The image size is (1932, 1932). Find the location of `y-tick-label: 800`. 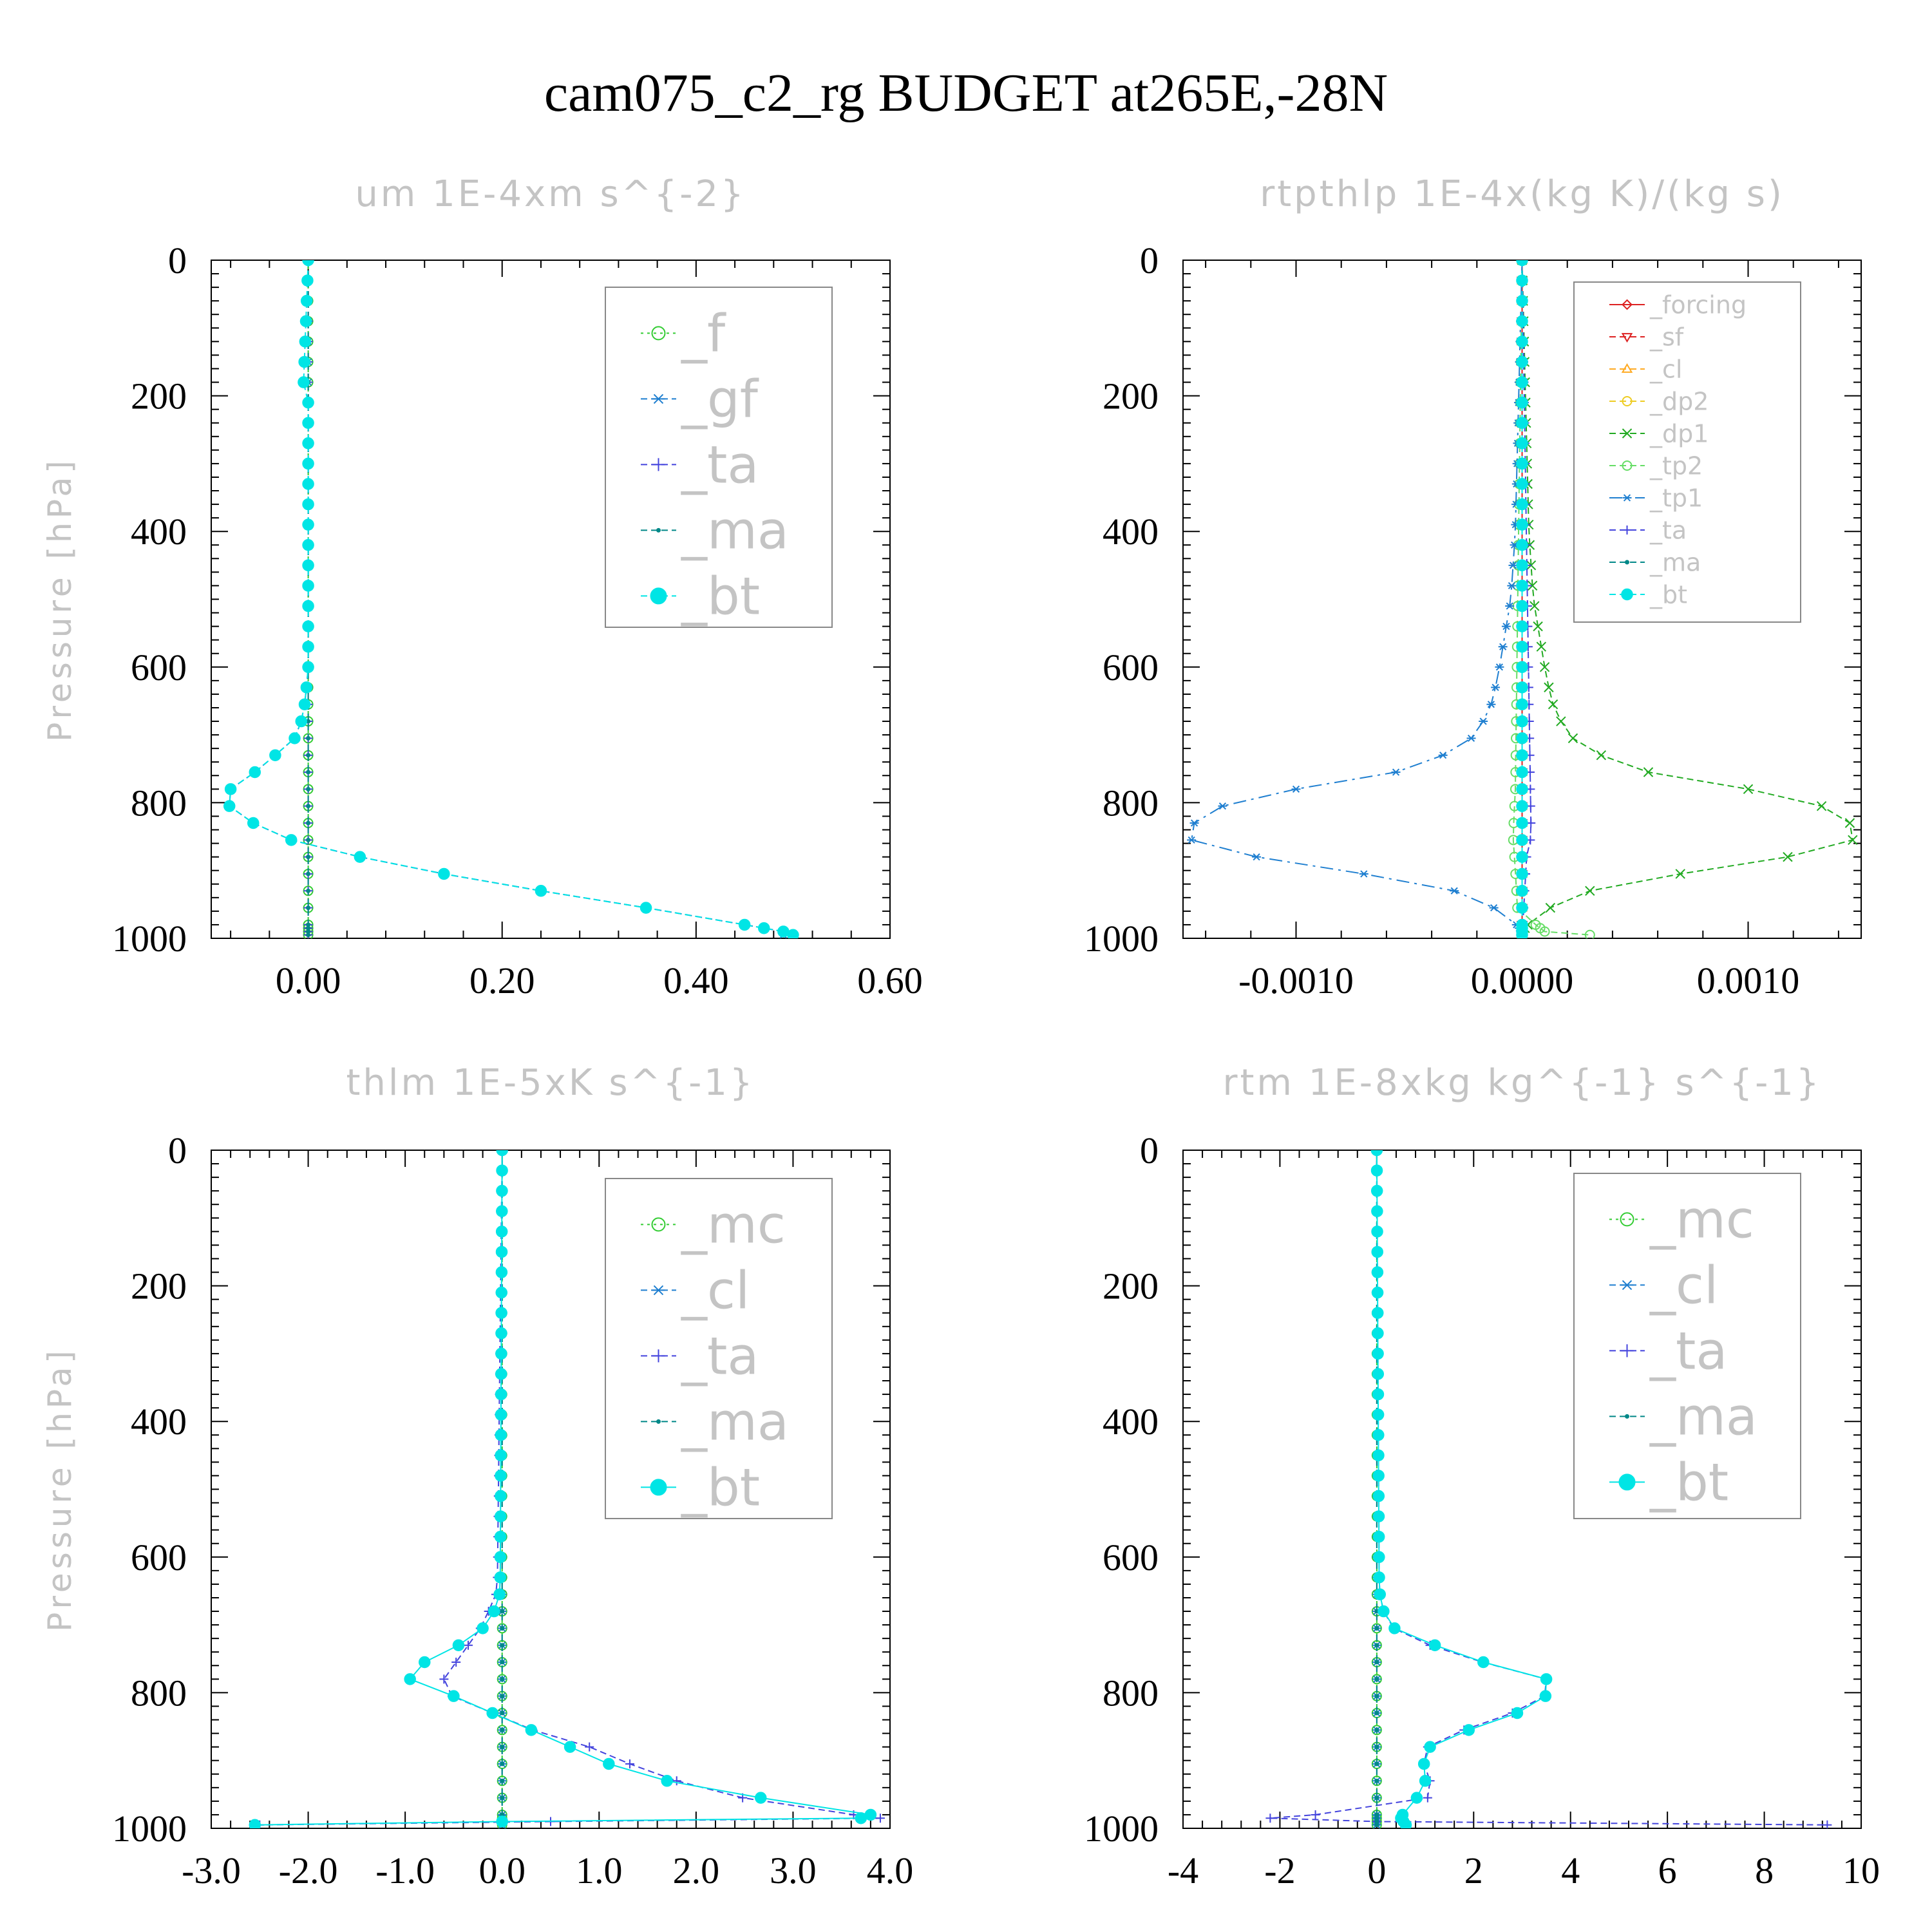

y-tick-label: 800 is located at coordinates (159, 803).